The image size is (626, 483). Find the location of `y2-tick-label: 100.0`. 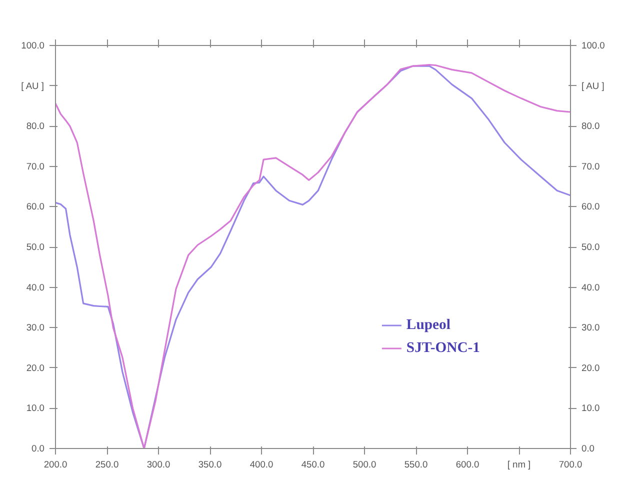

y2-tick-label: 100.0 is located at coordinates (593, 45).